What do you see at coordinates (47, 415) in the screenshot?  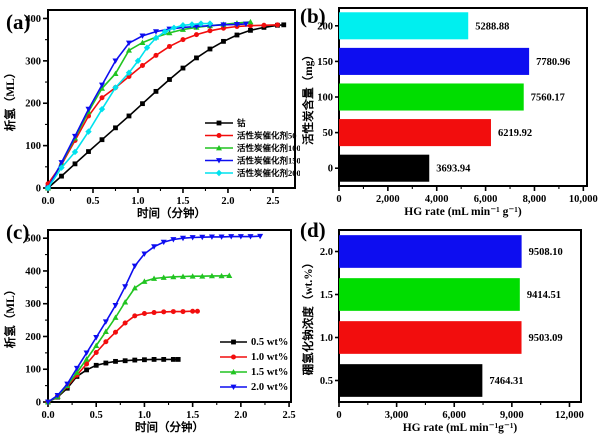 I see `x-tick-label: 0.0` at bounding box center [47, 415].